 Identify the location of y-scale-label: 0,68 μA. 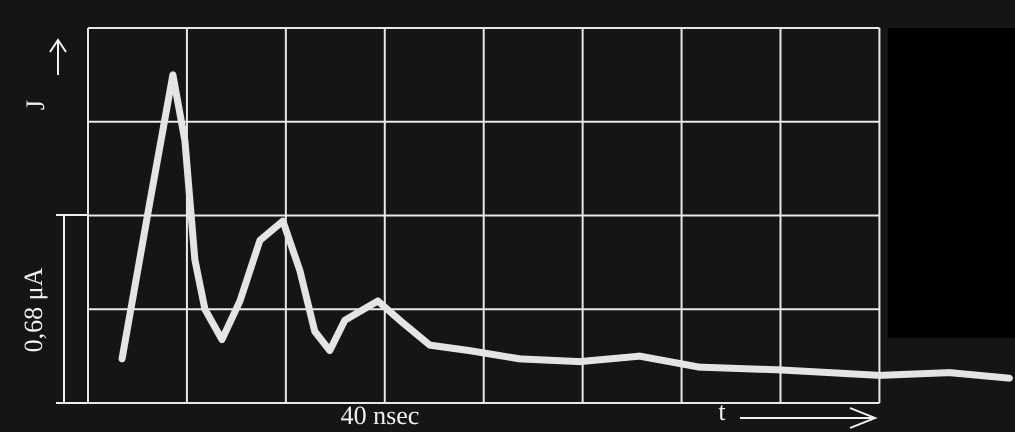
(33, 309).